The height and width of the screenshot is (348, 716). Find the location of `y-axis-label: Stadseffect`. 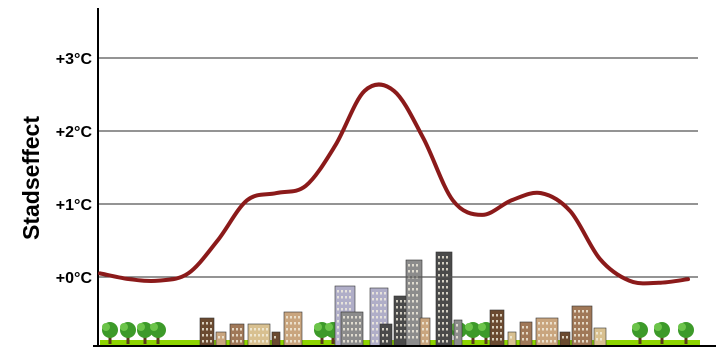

y-axis-label: Stadseffect is located at coordinates (31, 178).